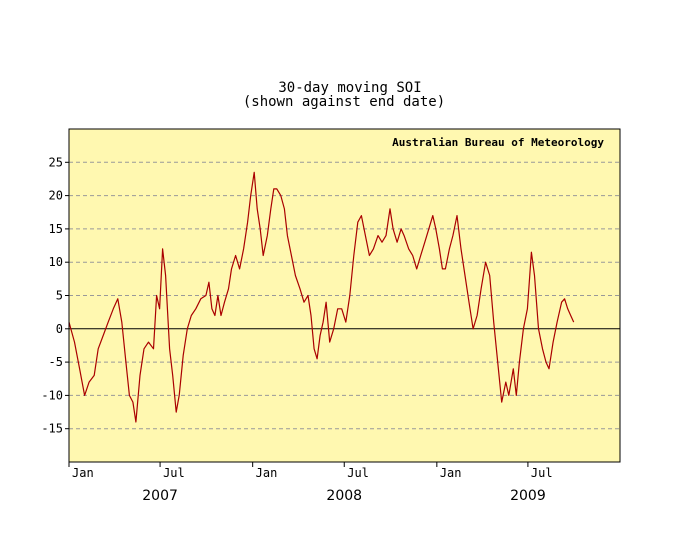  I want to click on y-tick-label: 0, so click(59, 329).